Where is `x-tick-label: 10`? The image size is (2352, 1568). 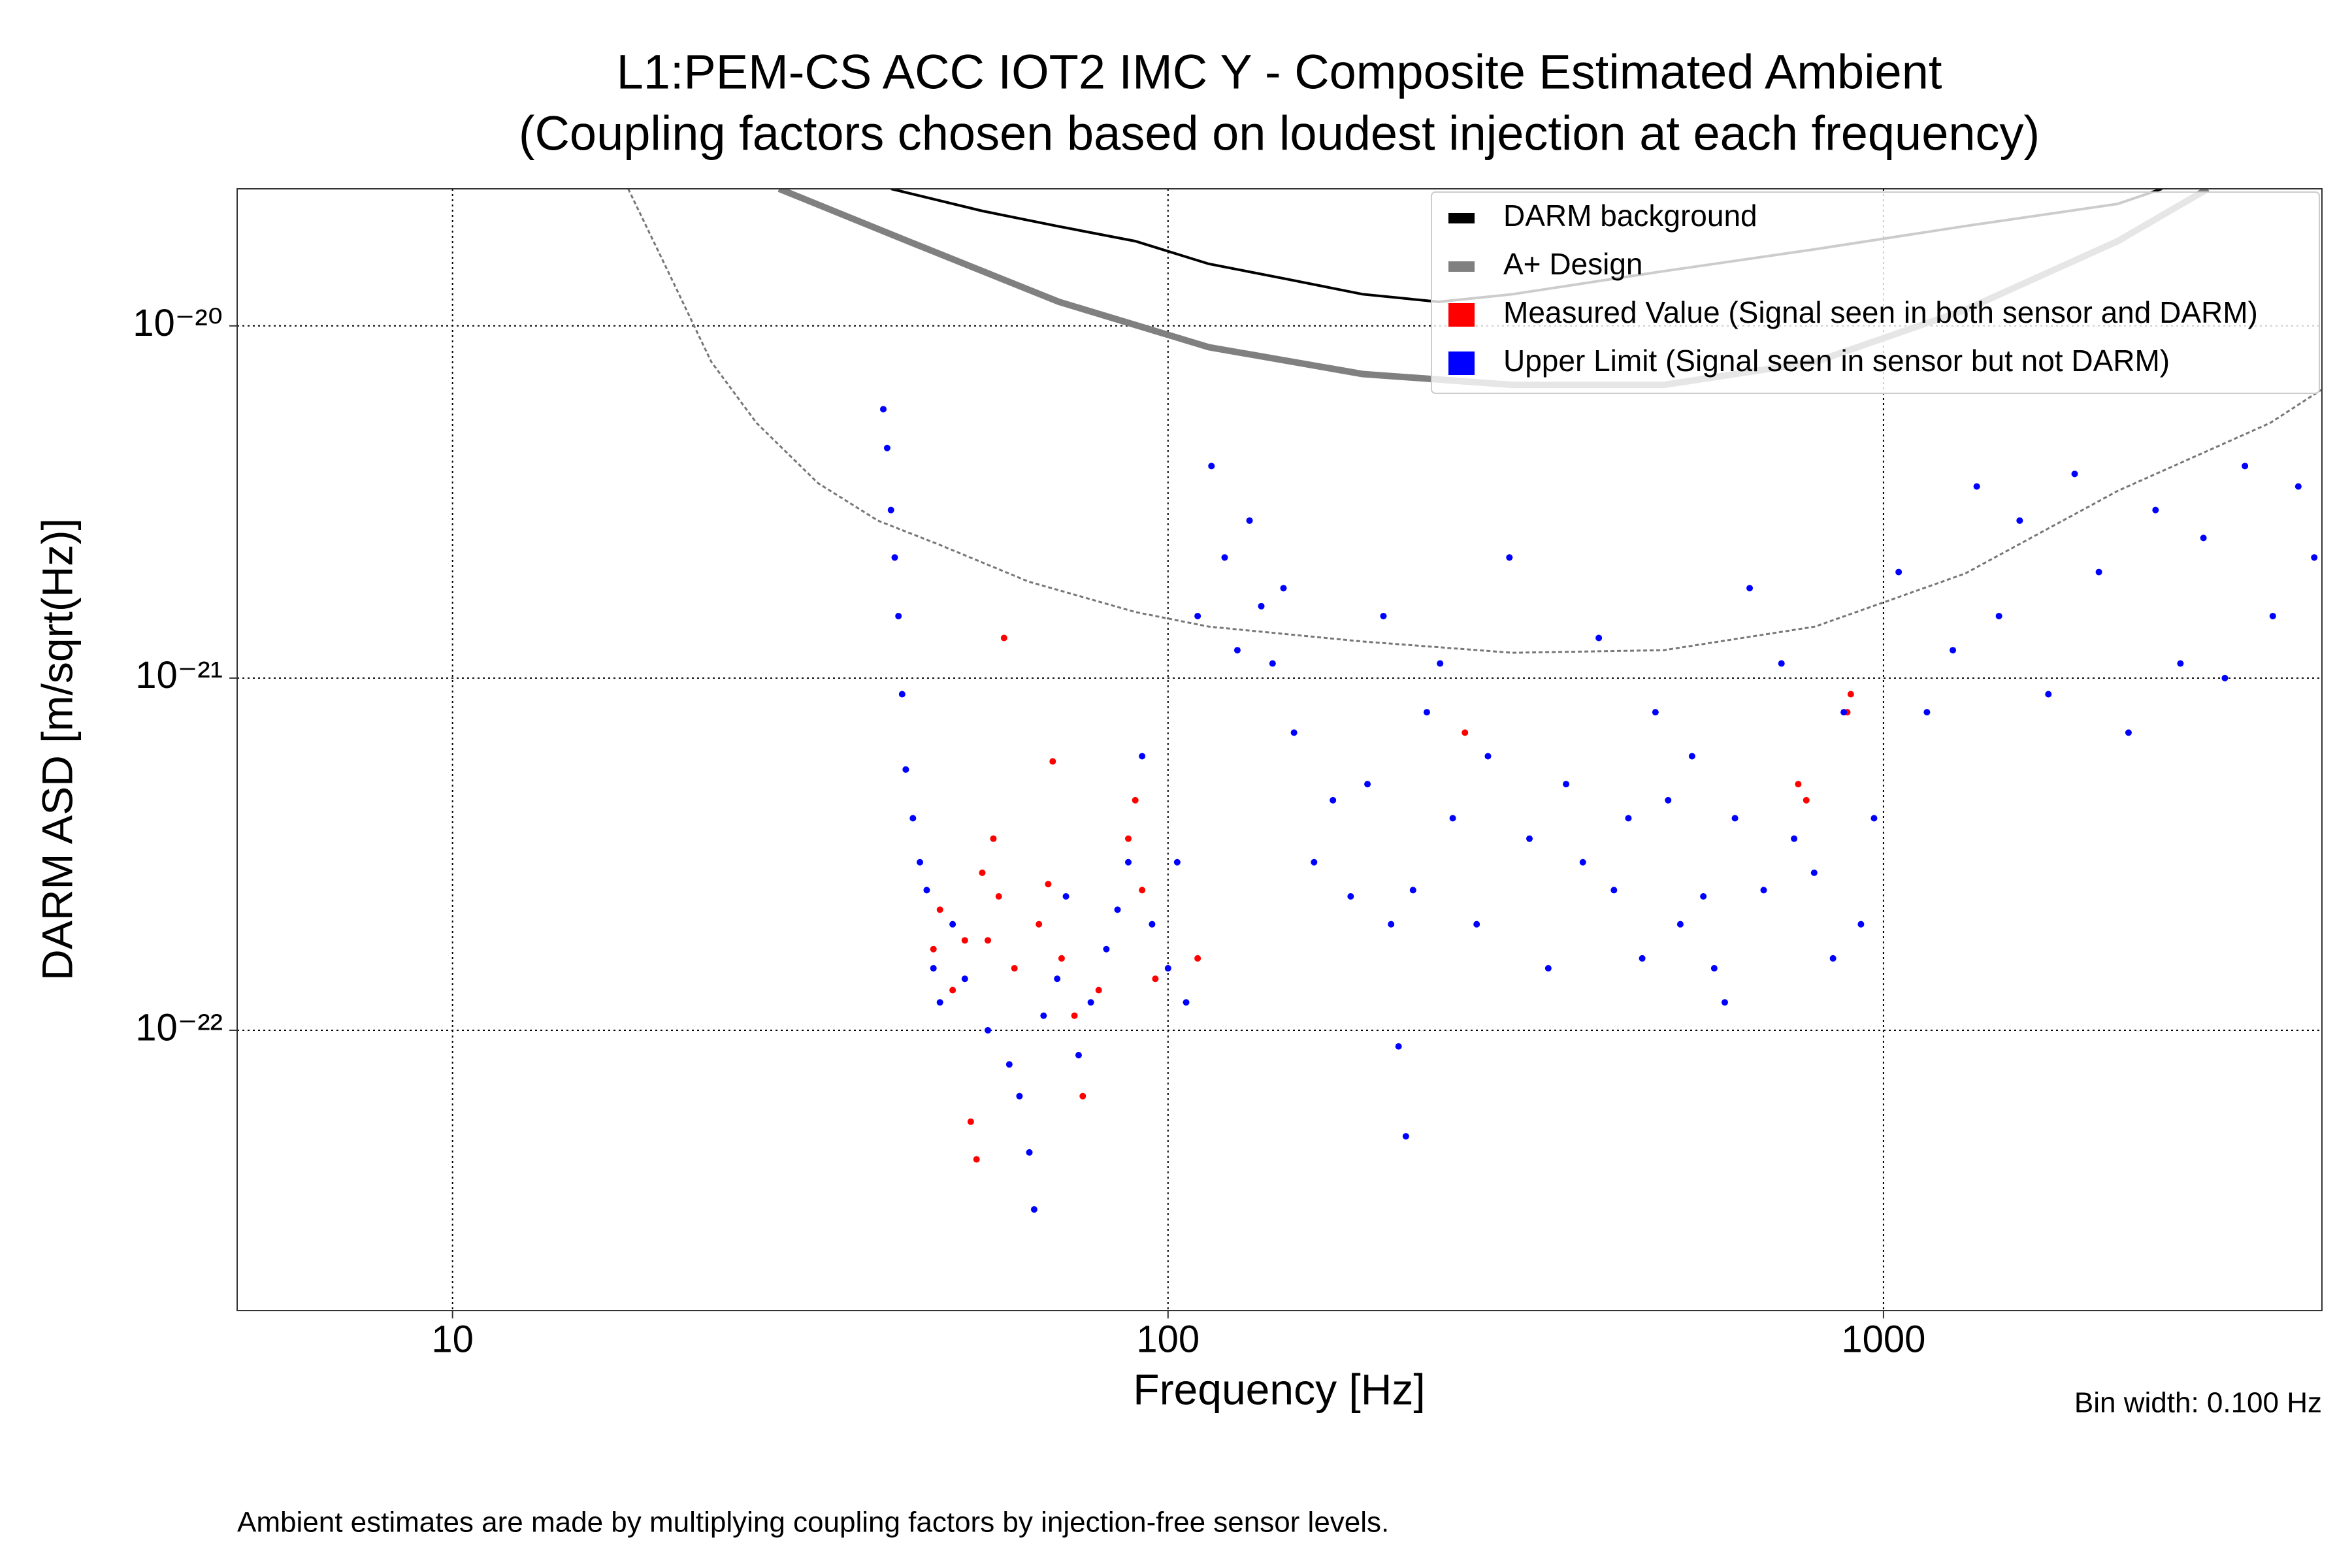
x-tick-label: 10 is located at coordinates (452, 1339).